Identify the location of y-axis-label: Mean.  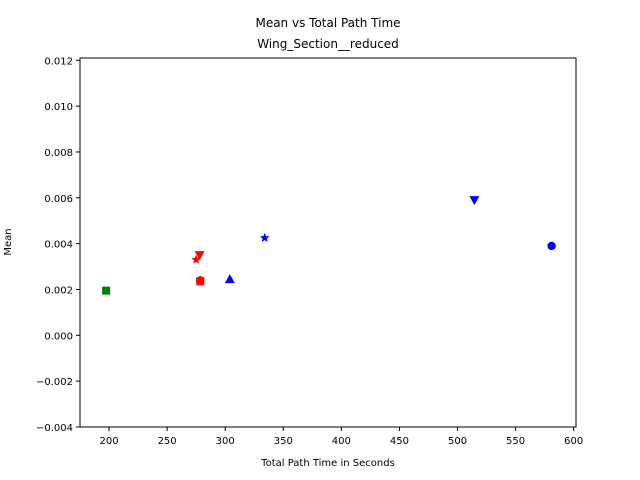
(8, 241).